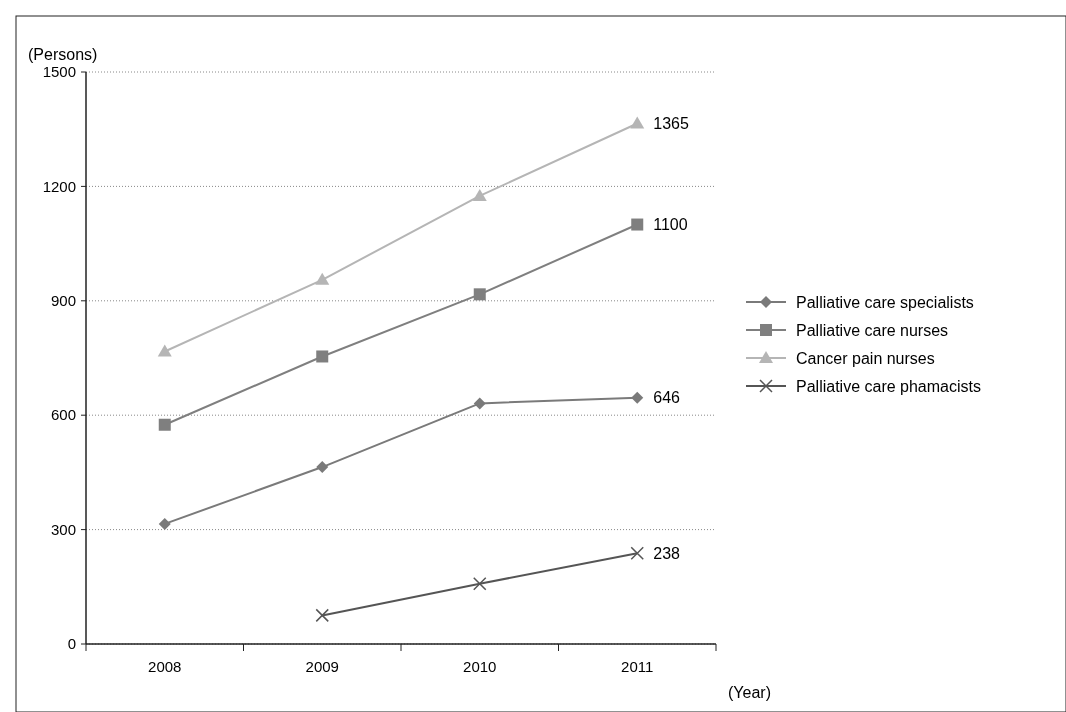  What do you see at coordinates (165, 666) in the screenshot?
I see `x-tick-label: 2008` at bounding box center [165, 666].